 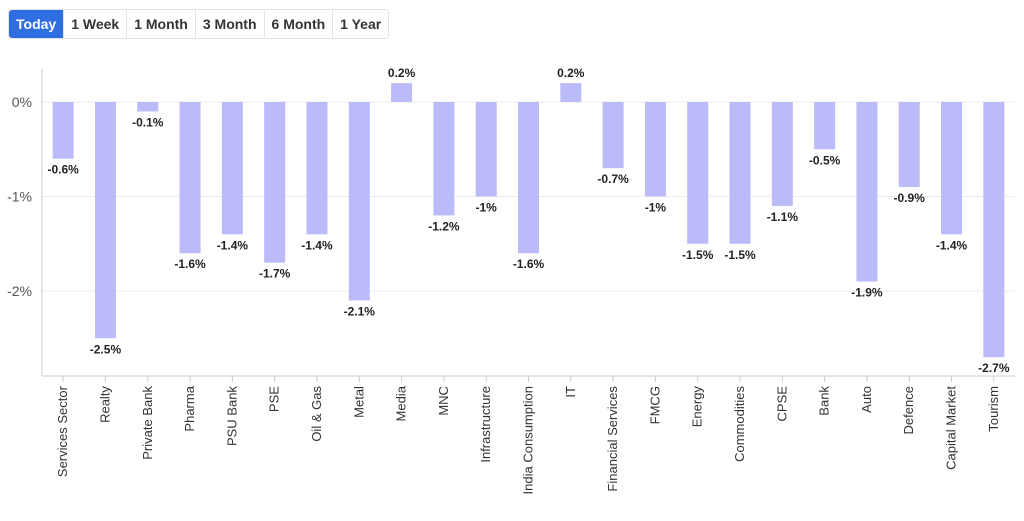 I want to click on data-label: -1.2%, so click(x=444, y=226).